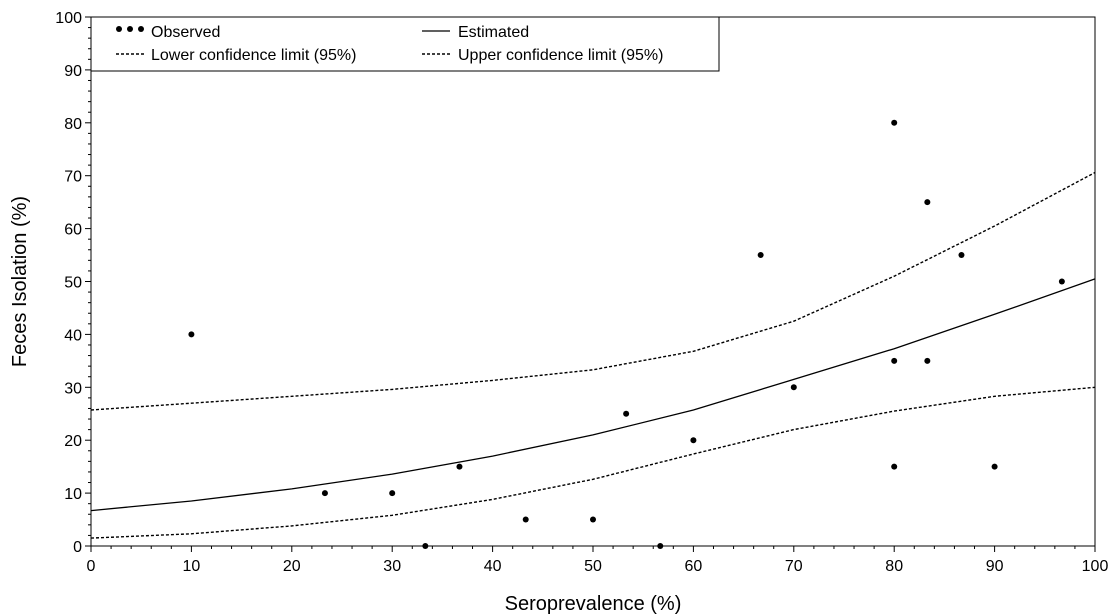 The image size is (1110, 616). Describe the element at coordinates (292, 566) in the screenshot. I see `x-tick-label: 20` at that location.